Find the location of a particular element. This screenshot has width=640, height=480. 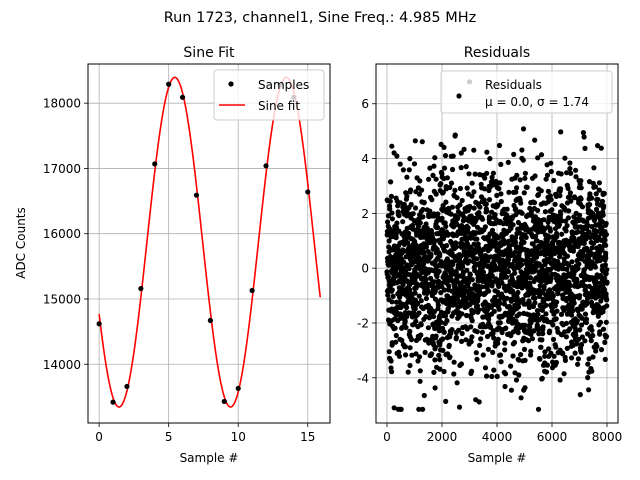

residuals-y-tick-label: 6 is located at coordinates (365, 104).